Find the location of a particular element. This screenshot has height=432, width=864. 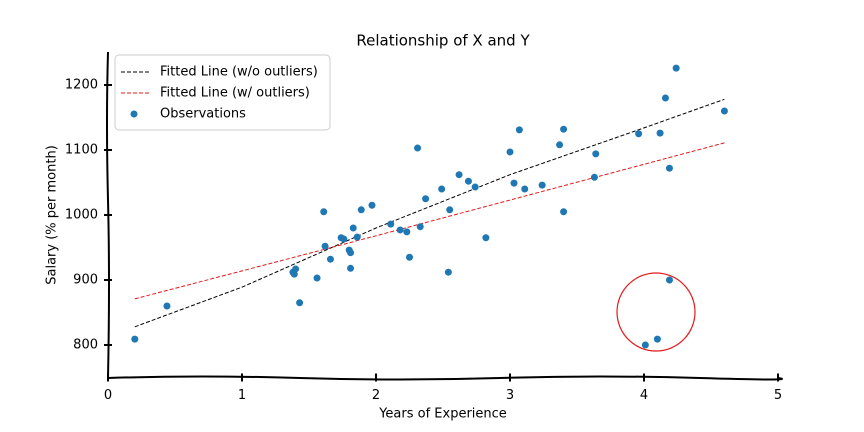

y-tick-label: 900 is located at coordinates (85, 280).